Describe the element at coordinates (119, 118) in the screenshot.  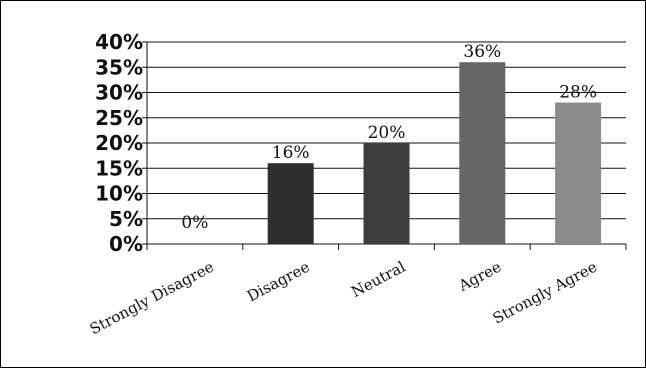
I see `y-tick-label: 25%` at that location.